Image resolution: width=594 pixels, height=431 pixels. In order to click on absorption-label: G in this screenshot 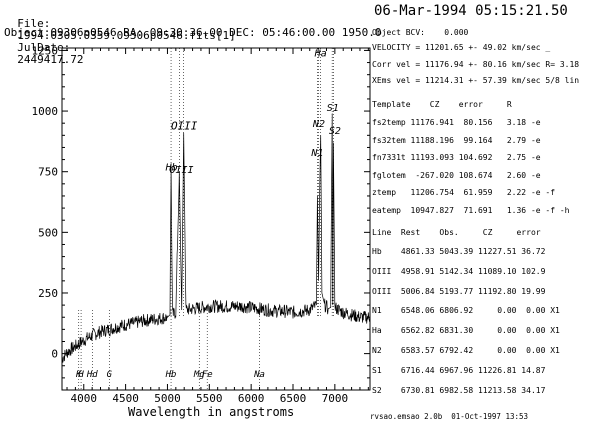, I will do `click(110, 375)`.